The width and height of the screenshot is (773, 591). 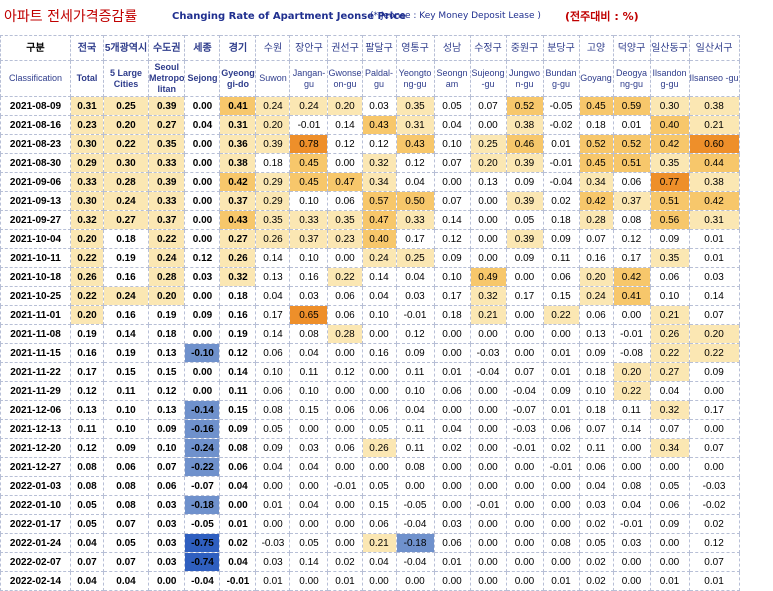 I want to click on row-date: 2021-08-16, so click(x=35, y=125).